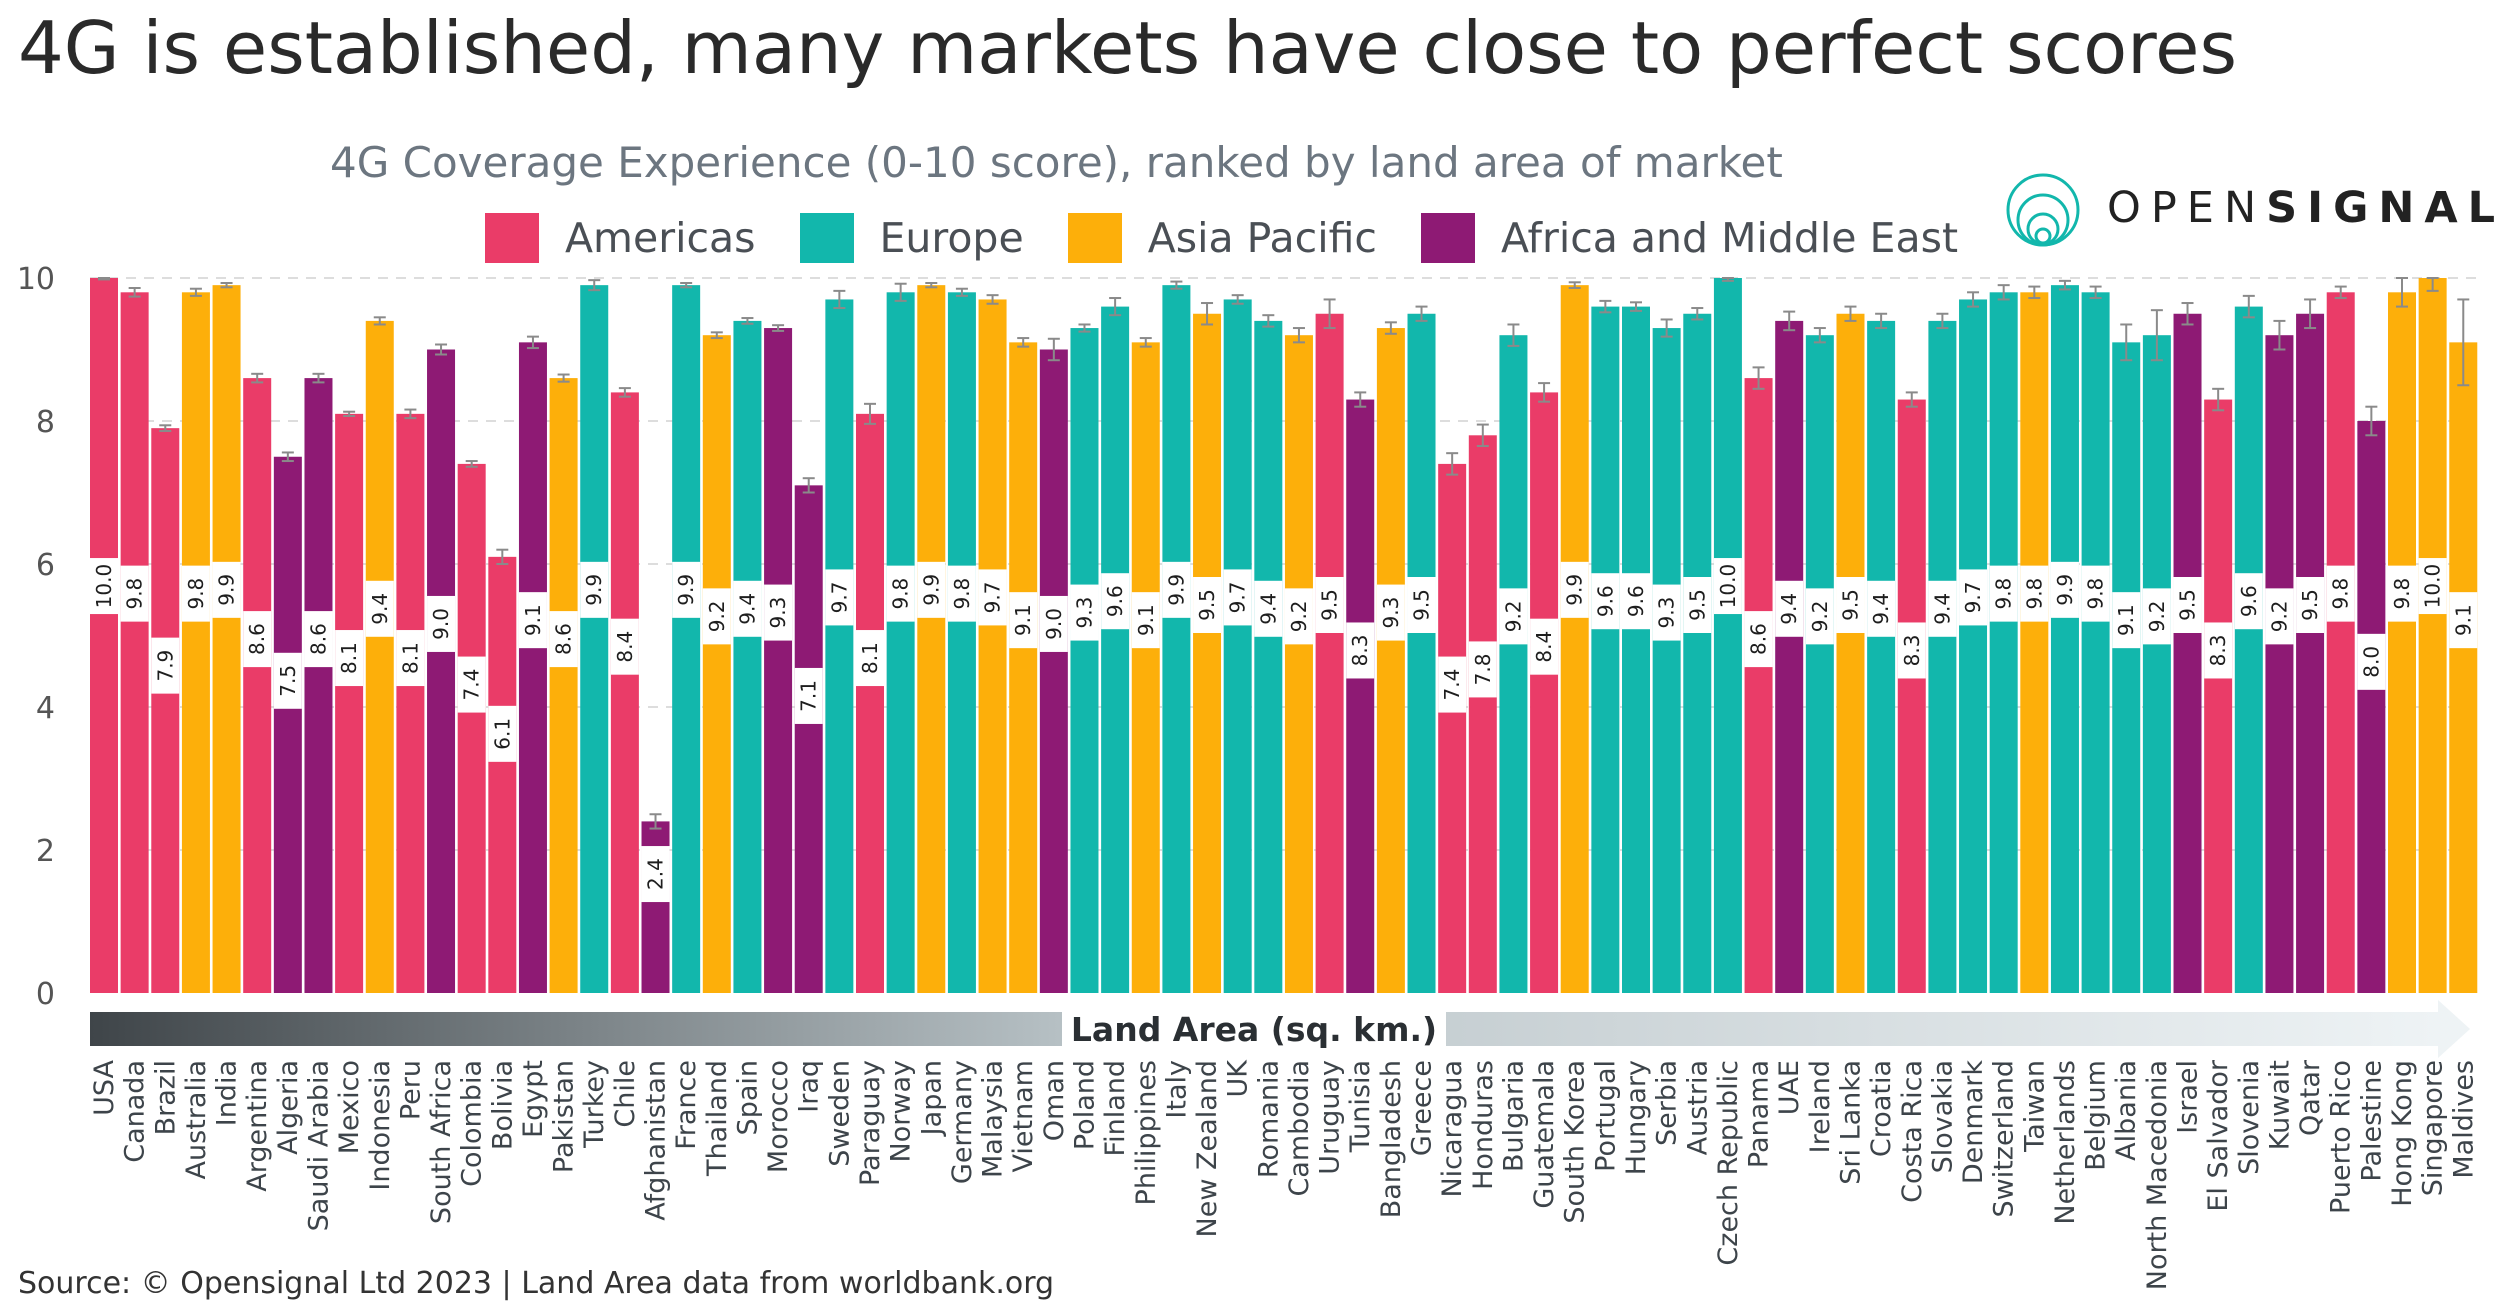 This screenshot has width=2500, height=1305. Describe the element at coordinates (1023, 620) in the screenshot. I see `data-label-vietnam: 9.1` at that location.